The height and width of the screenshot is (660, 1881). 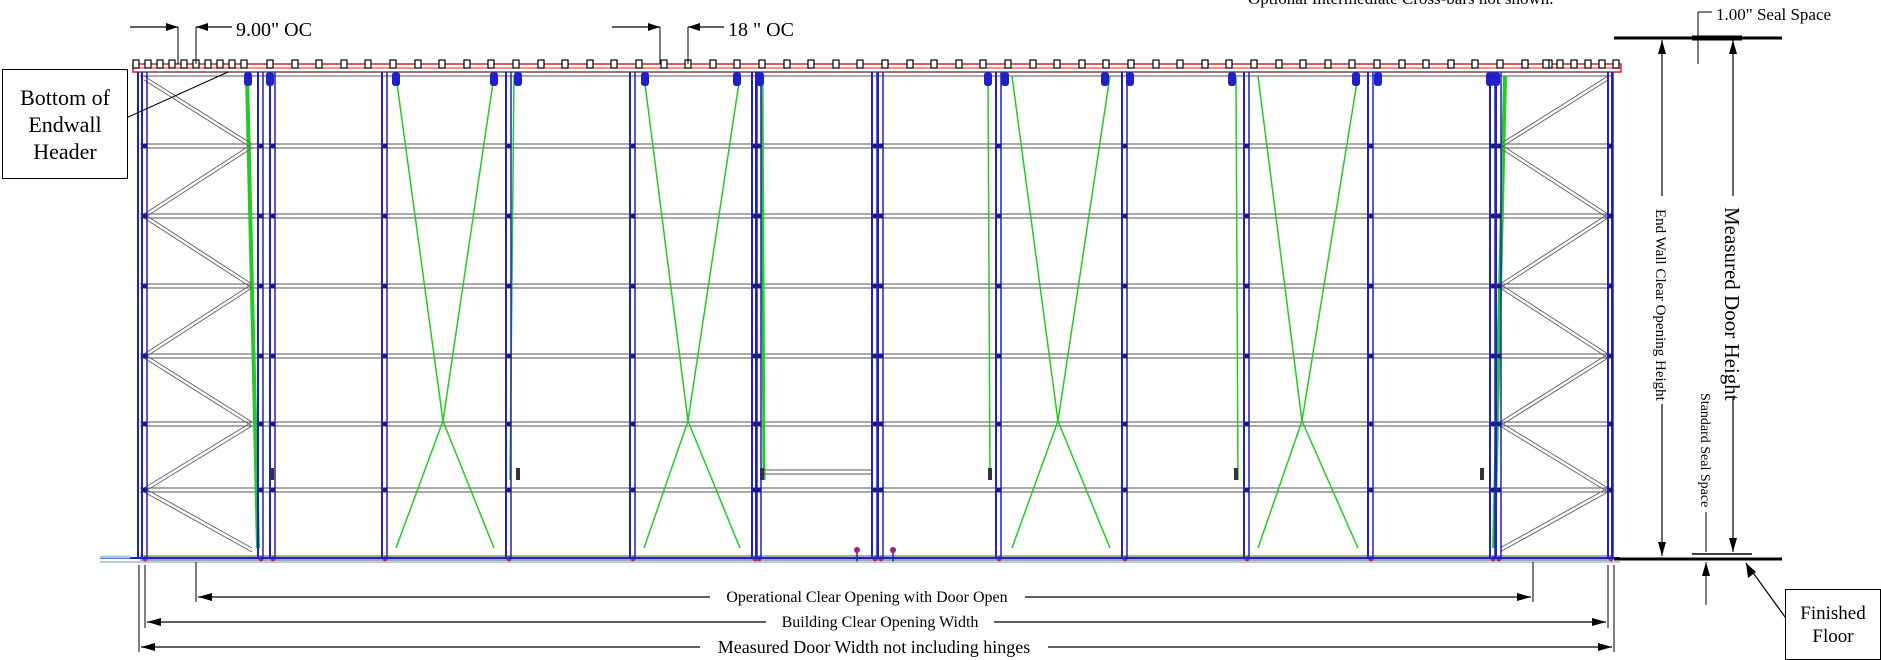 What do you see at coordinates (1236, 474) in the screenshot?
I see `latch` at bounding box center [1236, 474].